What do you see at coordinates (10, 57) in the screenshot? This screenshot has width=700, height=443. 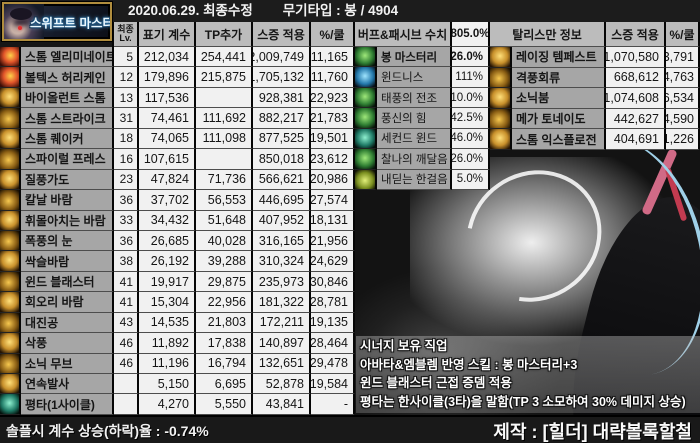 I see `storm-eliminate-icon` at bounding box center [10, 57].